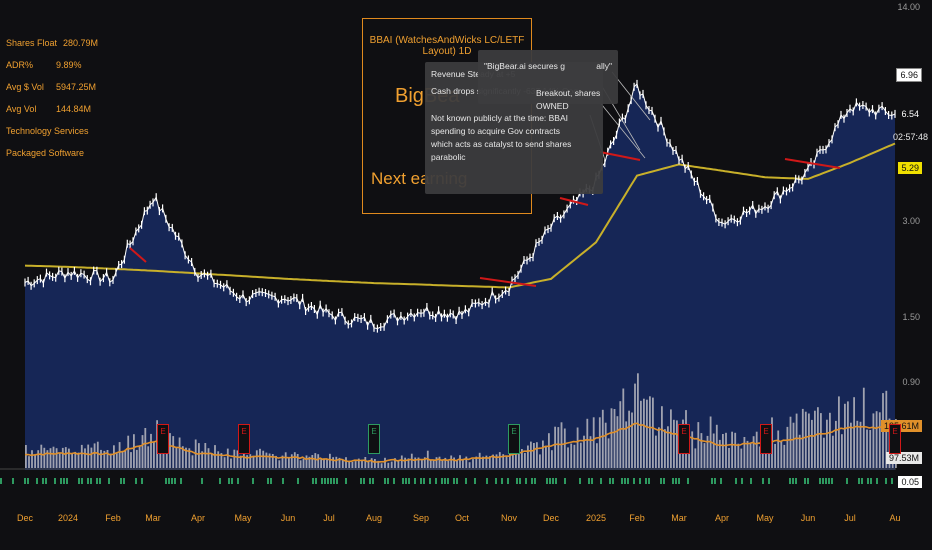 This screenshot has height=550, width=932. I want to click on price-high-badge: 6.96, so click(909, 75).